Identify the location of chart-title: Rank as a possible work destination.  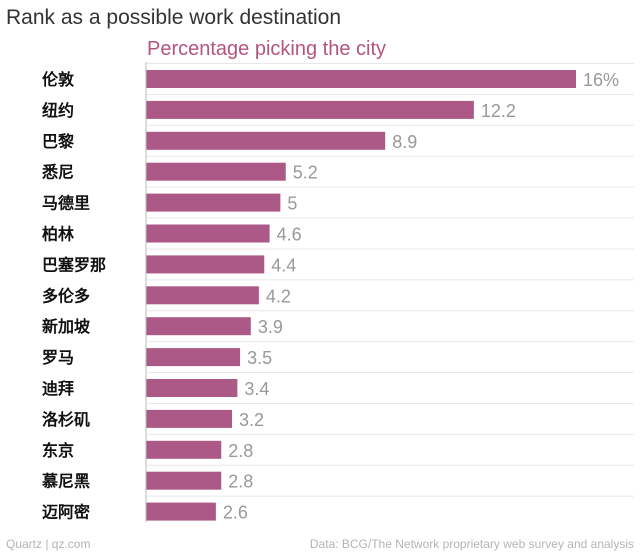
(174, 17).